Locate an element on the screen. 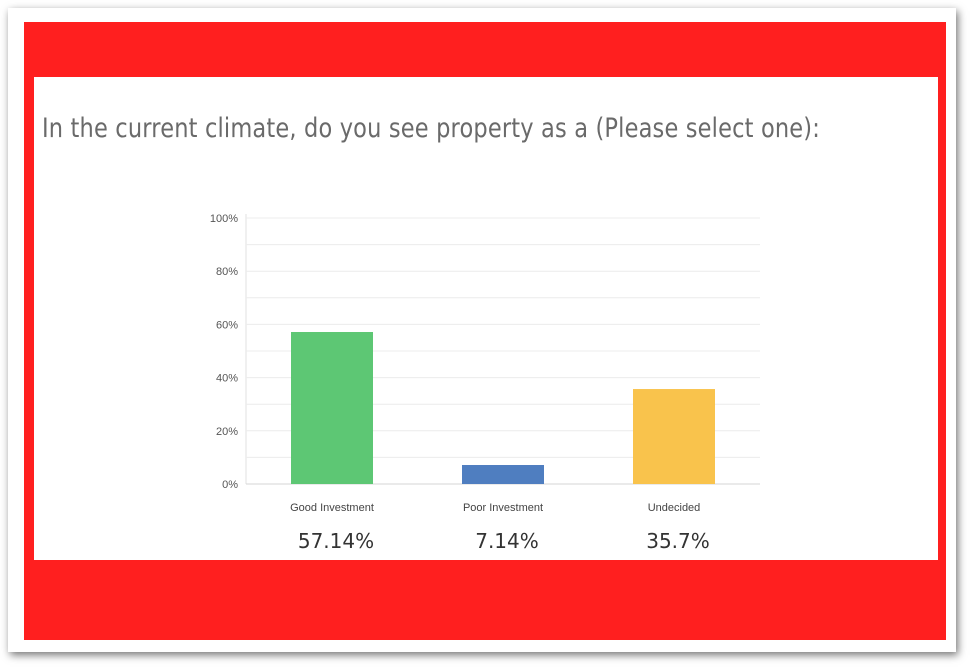  y-tick-label: 60% is located at coordinates (227, 325).